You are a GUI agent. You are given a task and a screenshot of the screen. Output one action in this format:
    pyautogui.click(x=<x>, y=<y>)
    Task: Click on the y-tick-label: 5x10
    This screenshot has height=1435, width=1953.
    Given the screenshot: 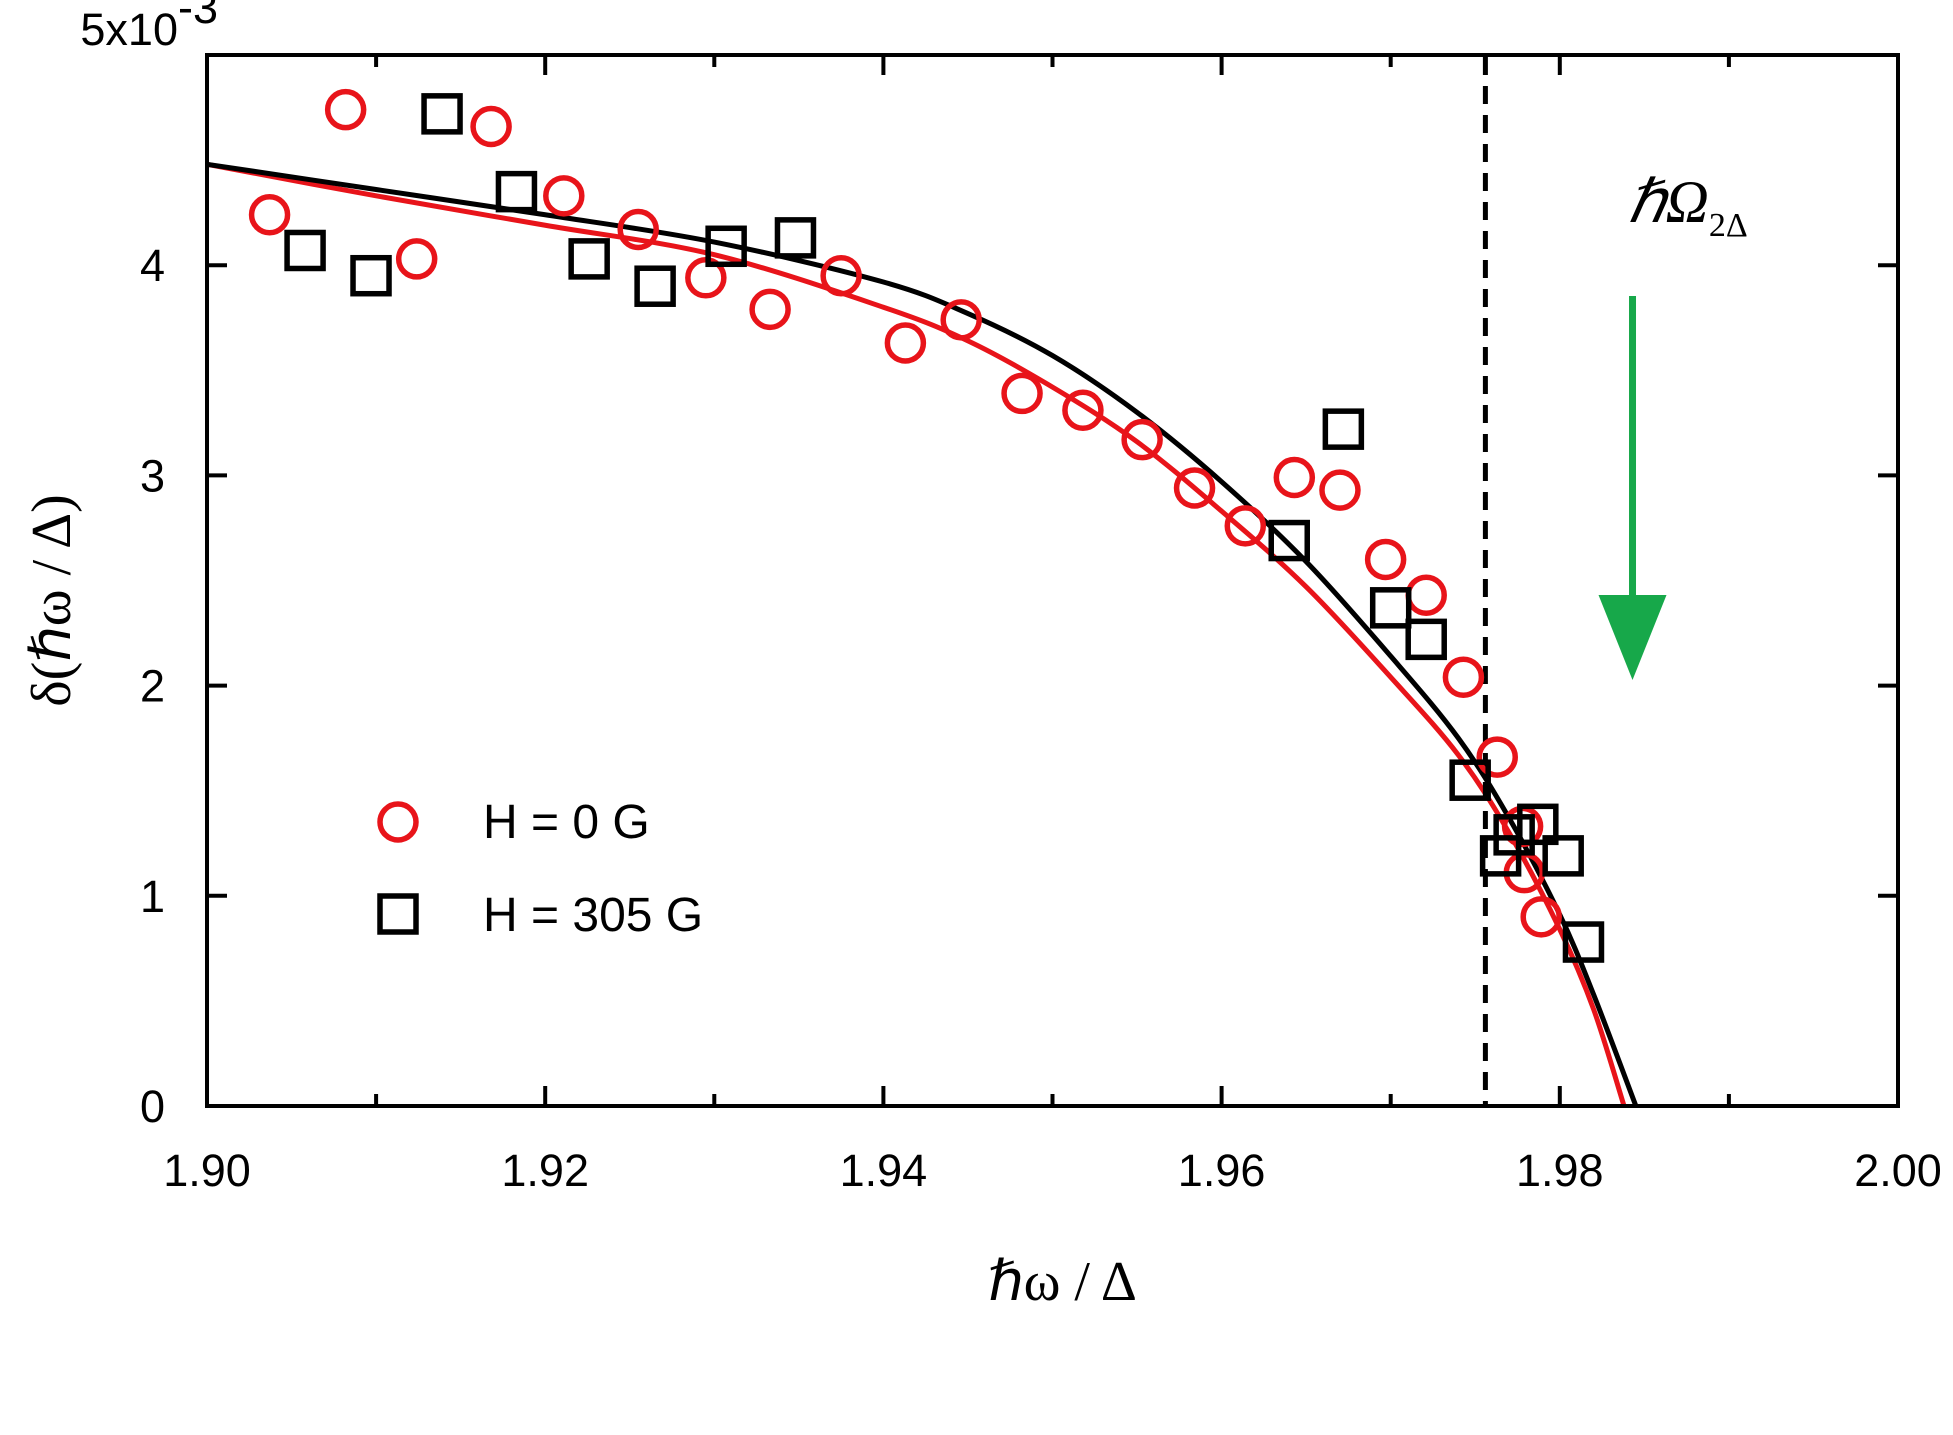 What is the action you would take?
    pyautogui.click(x=129, y=29)
    